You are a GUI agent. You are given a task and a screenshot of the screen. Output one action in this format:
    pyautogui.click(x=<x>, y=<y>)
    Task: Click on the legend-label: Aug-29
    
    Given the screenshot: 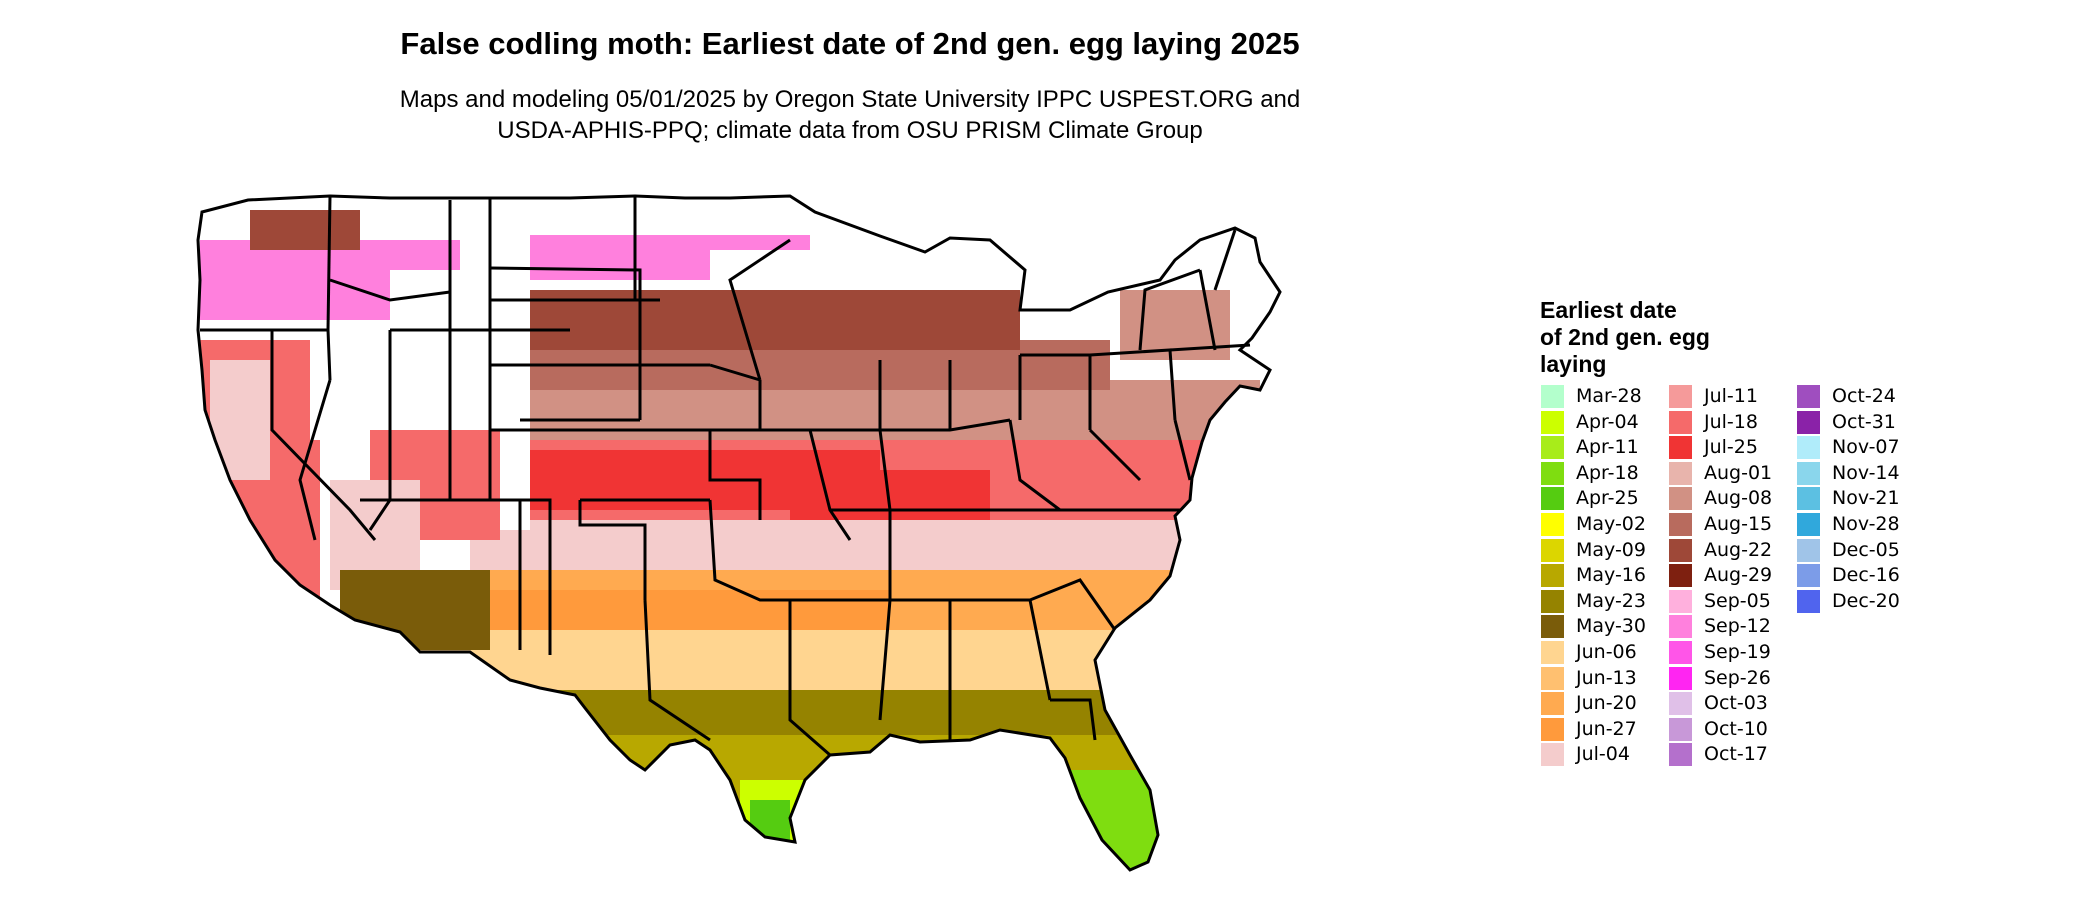 What is the action you would take?
    pyautogui.click(x=1738, y=575)
    